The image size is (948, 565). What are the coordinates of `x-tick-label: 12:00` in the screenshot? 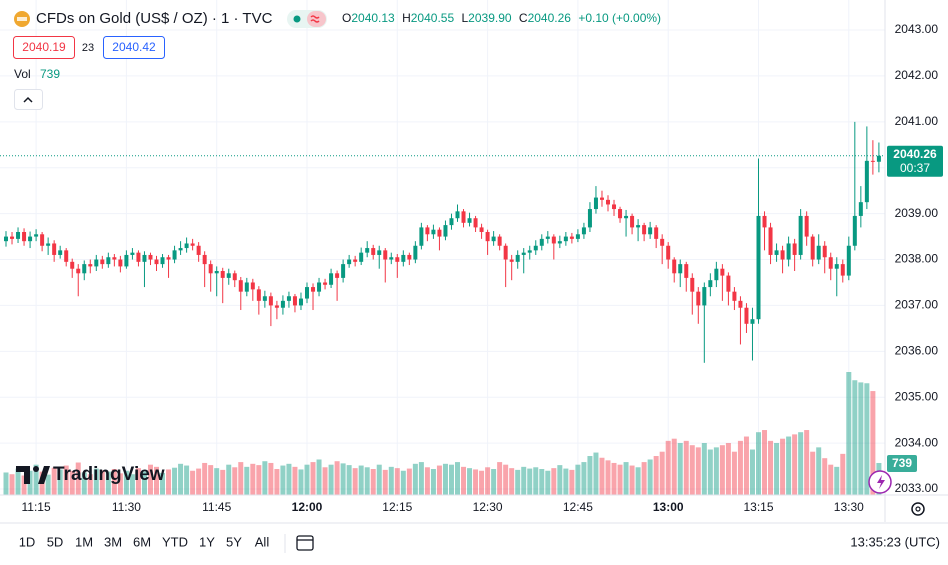 It's located at (307, 507).